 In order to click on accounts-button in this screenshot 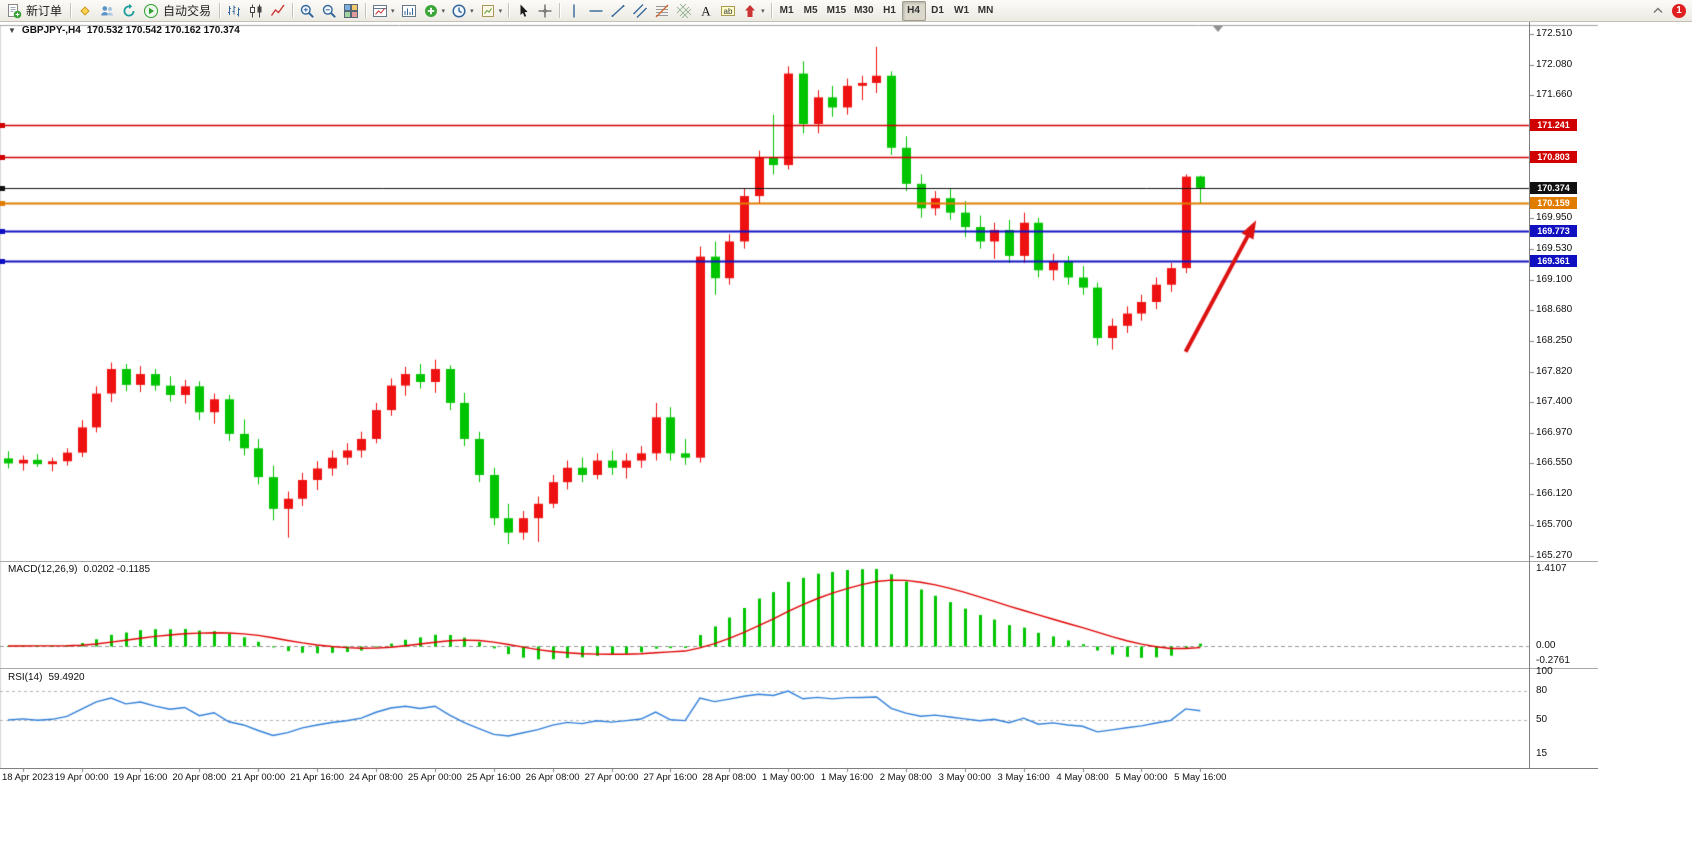, I will do `click(107, 11)`.